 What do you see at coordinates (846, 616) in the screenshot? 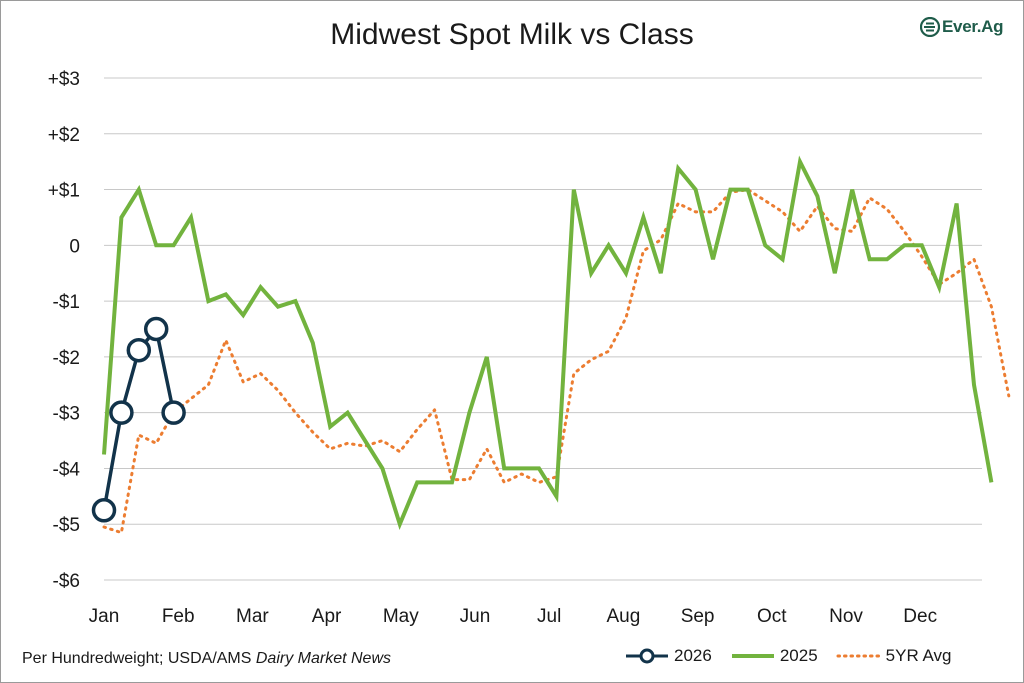
I see `x-tick-label: Nov` at bounding box center [846, 616].